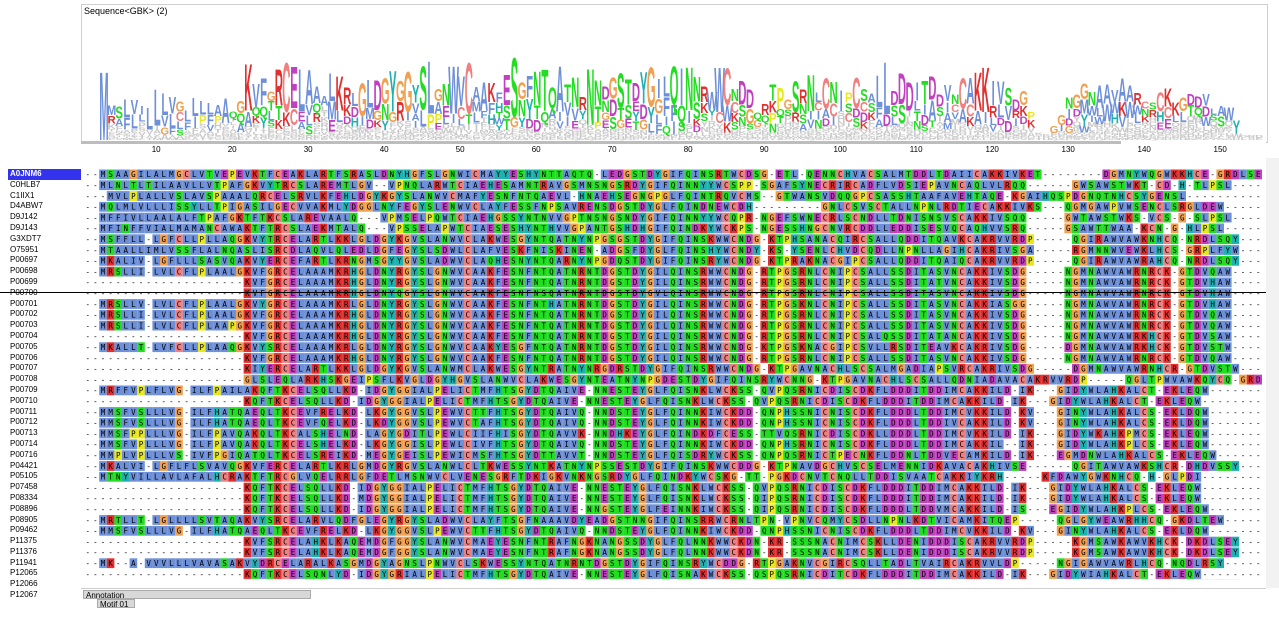  I want to click on sequence-name: P00716, so click(44, 455).